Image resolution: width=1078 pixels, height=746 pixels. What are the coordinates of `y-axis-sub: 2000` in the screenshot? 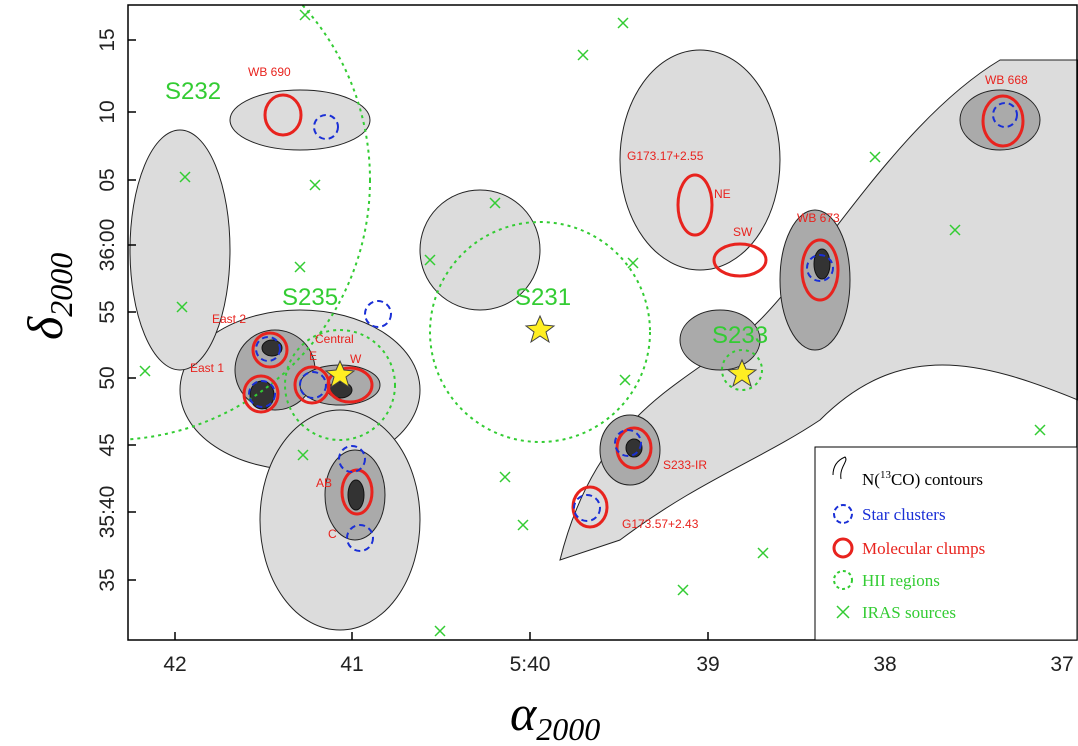 It's located at (61, 285).